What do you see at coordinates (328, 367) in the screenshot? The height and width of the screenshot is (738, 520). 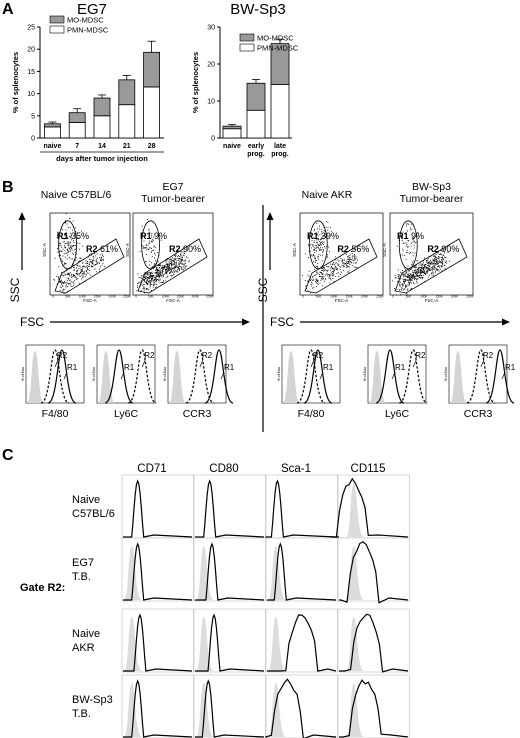 I see `peak-label-r1: R1` at bounding box center [328, 367].